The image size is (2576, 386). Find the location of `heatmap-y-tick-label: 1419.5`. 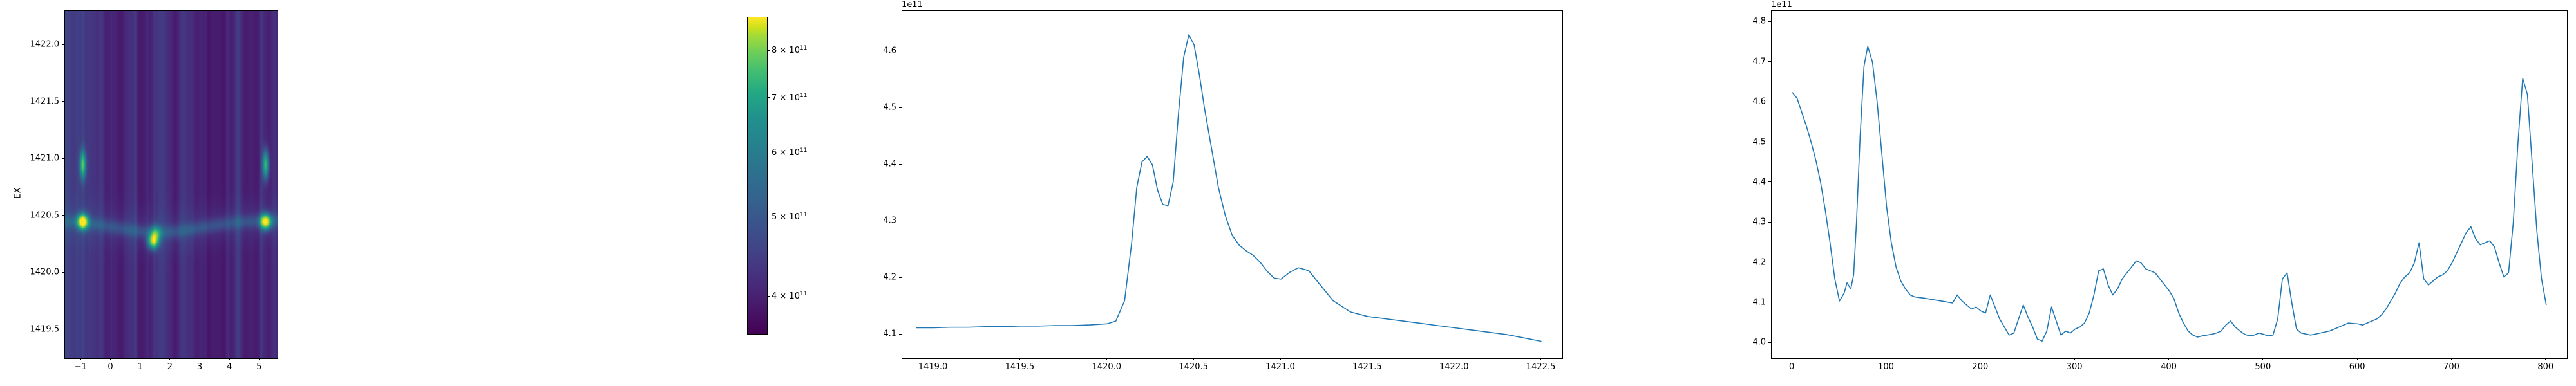

heatmap-y-tick-label: 1419.5 is located at coordinates (45, 329).